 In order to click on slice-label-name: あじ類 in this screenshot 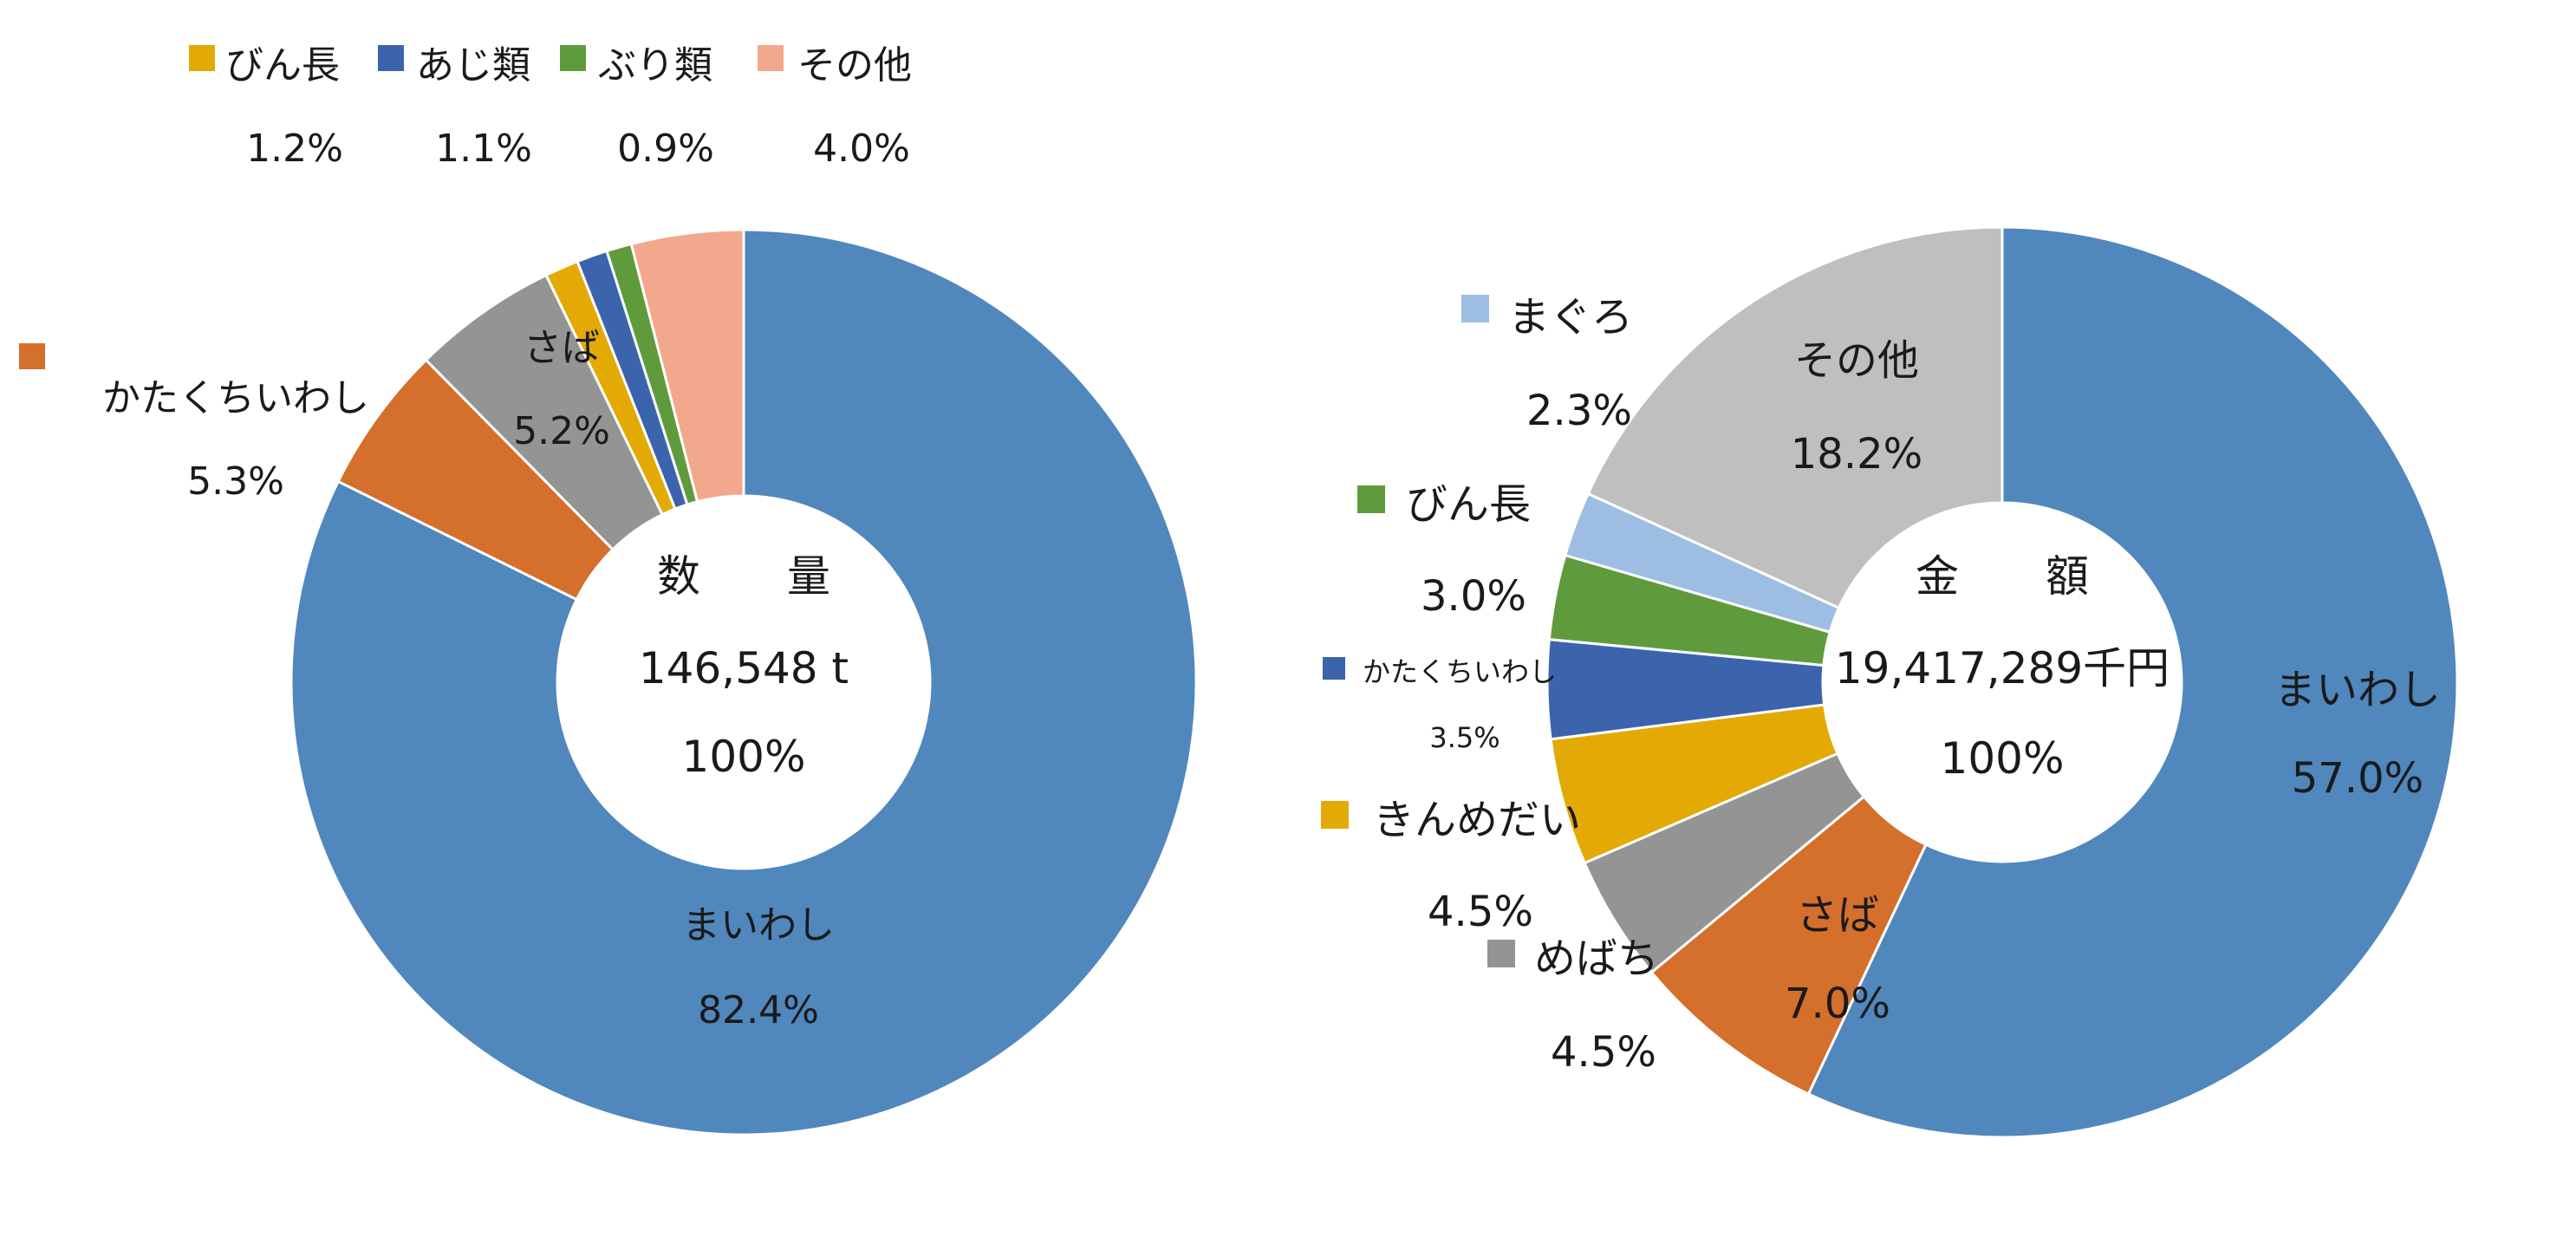, I will do `click(473, 65)`.